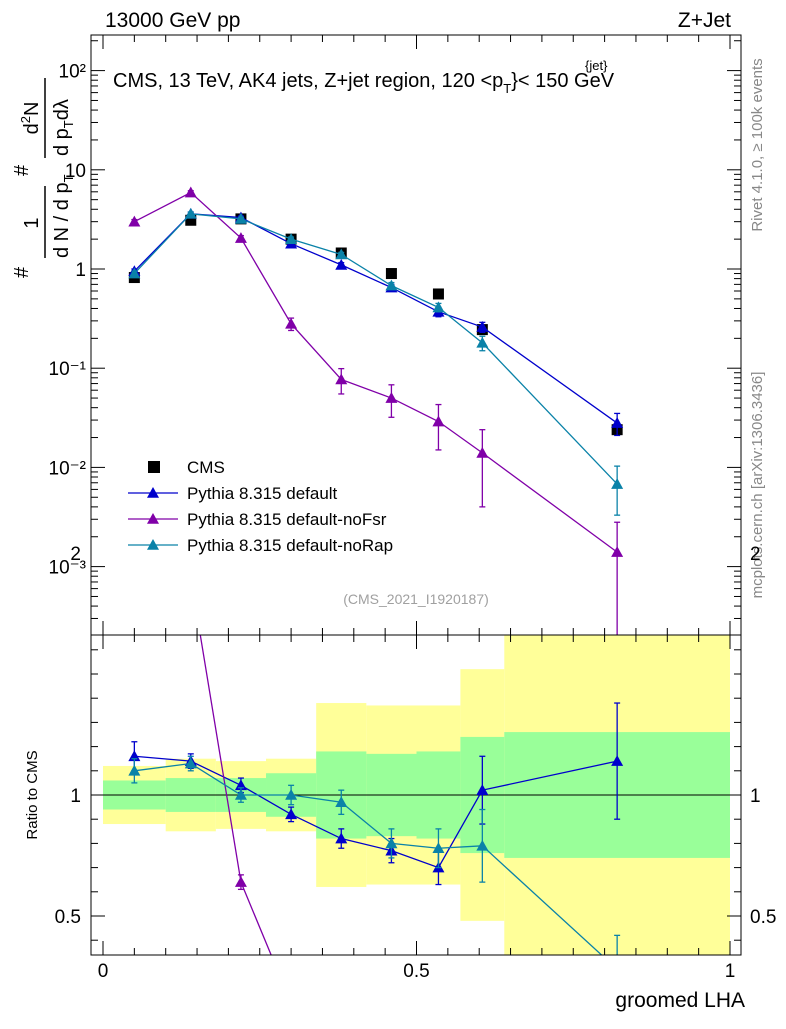  I want to click on ratio-line, so click(235, 795).